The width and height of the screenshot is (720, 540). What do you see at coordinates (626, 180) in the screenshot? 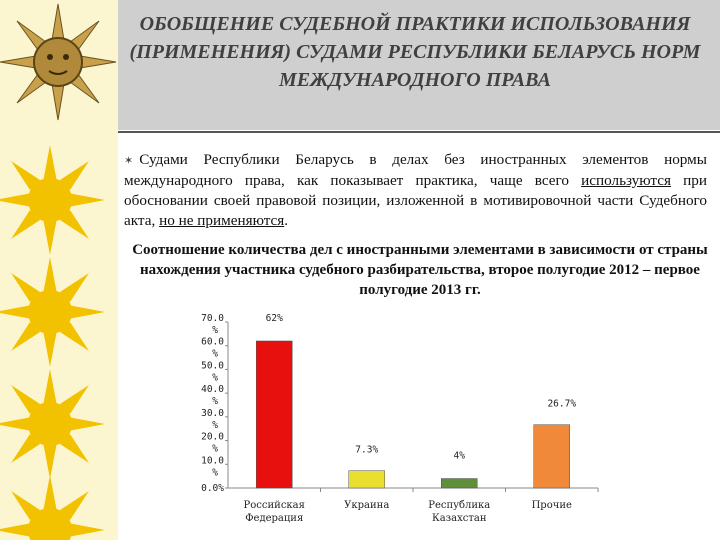
I see `bullet-text-used: используются` at bounding box center [626, 180].